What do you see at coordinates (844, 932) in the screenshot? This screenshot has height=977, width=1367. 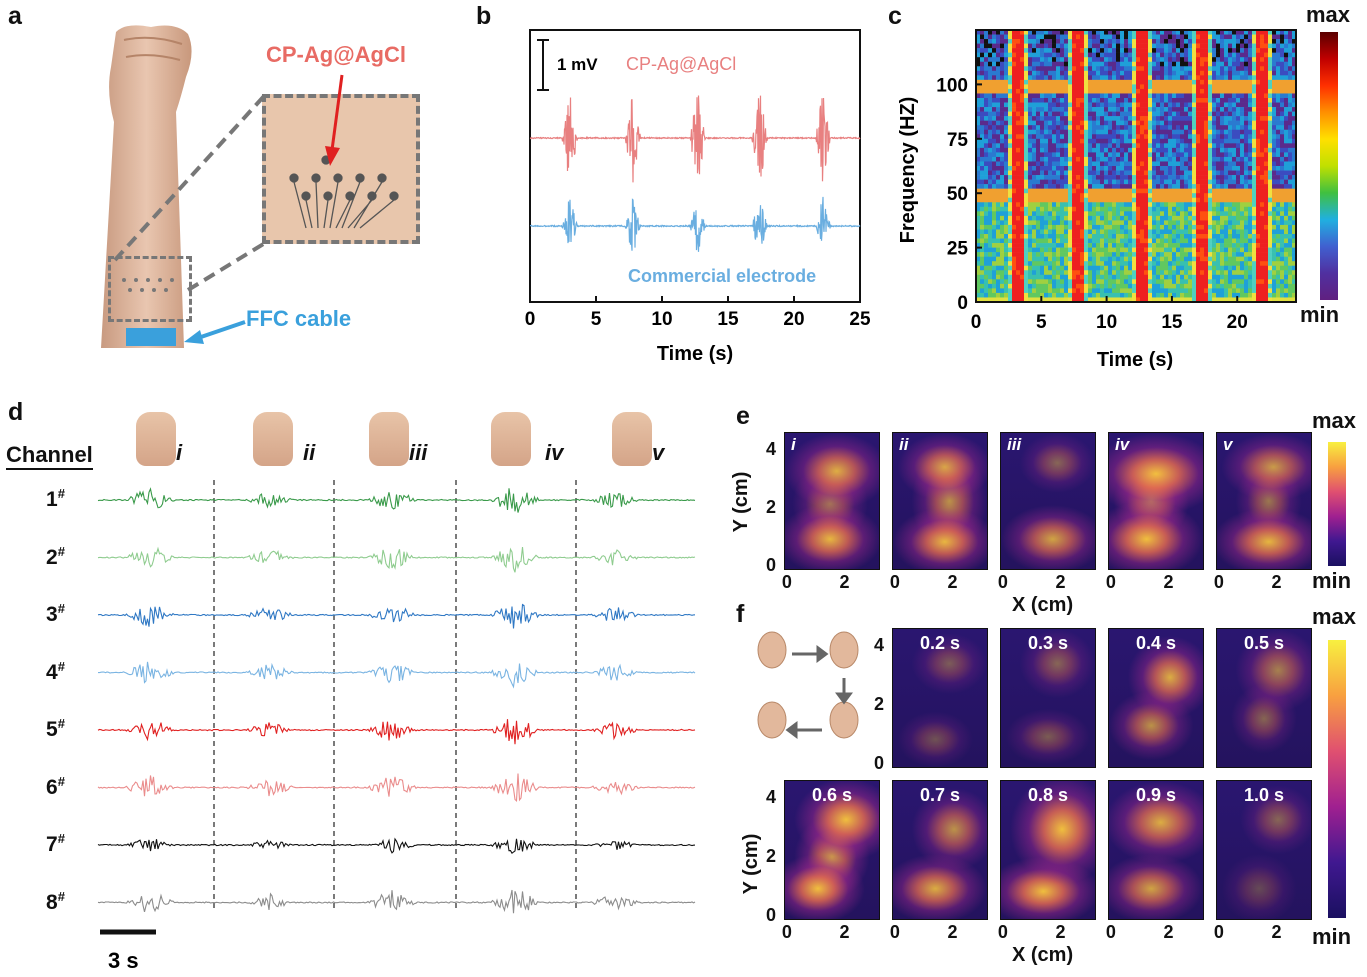 I see `x-tick-label: 2` at bounding box center [844, 932].